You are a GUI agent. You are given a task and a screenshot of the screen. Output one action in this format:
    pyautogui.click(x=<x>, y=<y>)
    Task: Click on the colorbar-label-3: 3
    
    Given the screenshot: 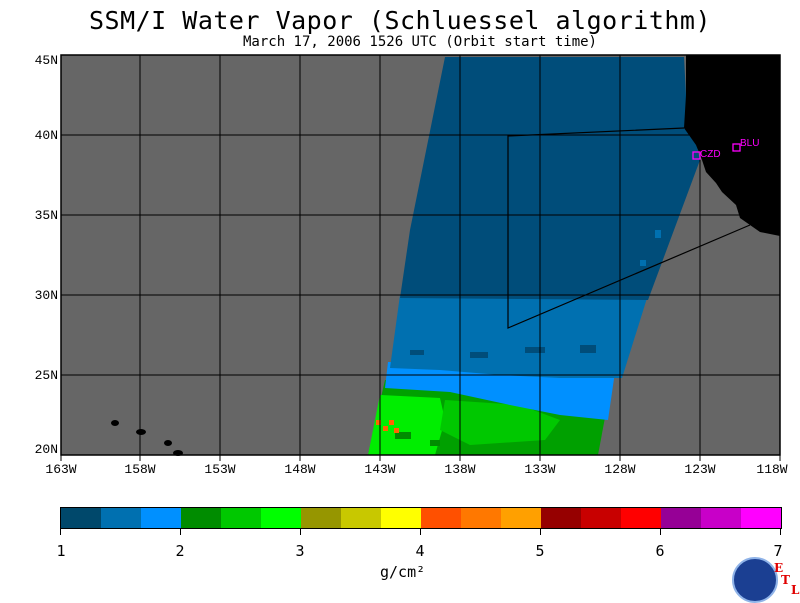 What is the action you would take?
    pyautogui.click(x=300, y=551)
    